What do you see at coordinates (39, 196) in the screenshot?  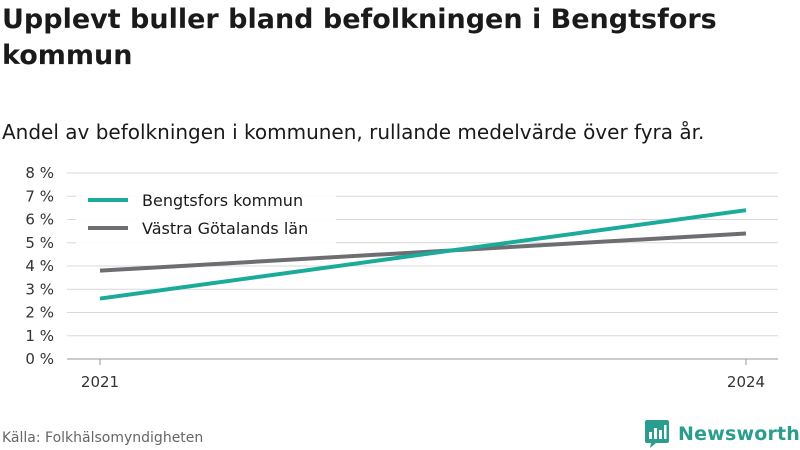 I see `y-tick-label: 7 %` at bounding box center [39, 196].